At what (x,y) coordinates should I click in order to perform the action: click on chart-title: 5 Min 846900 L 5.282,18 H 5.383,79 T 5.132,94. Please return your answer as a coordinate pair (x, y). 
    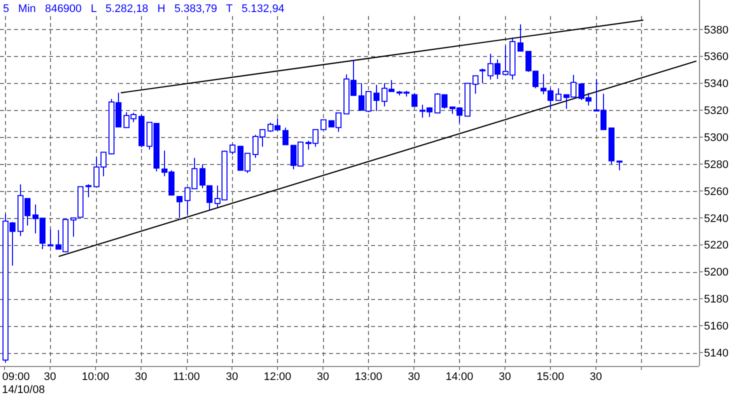
    Looking at the image, I should click on (143, 9).